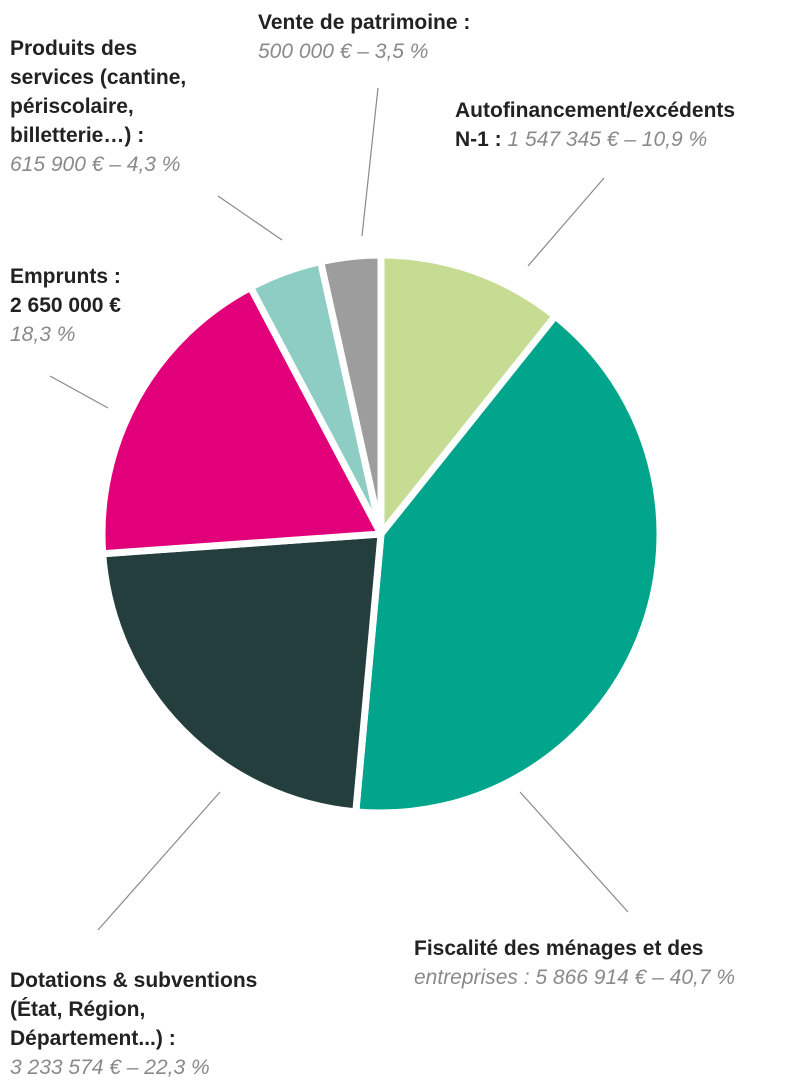  Describe the element at coordinates (98, 77) in the screenshot. I see `label-produits-line2: services (cantine,` at that location.